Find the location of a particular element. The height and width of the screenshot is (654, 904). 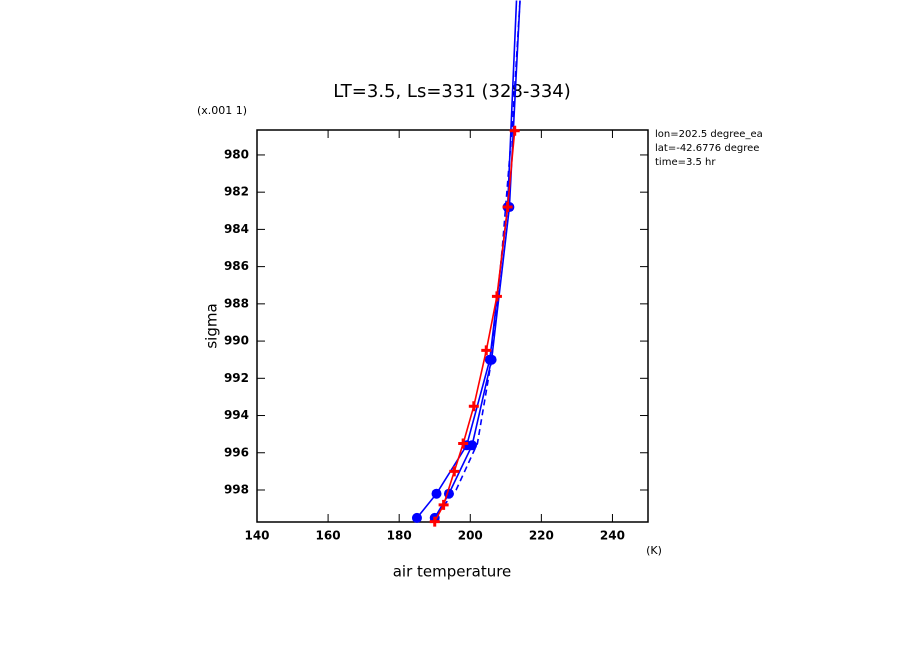

annotation: lat=-42.6776 degree is located at coordinates (707, 148).